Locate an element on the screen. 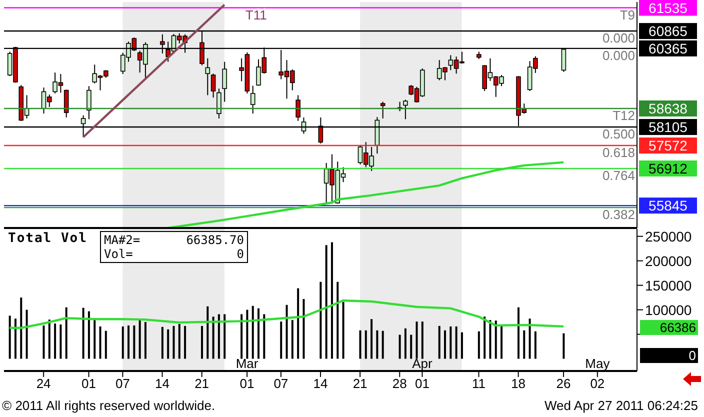  annotation: T9 is located at coordinates (627, 14).